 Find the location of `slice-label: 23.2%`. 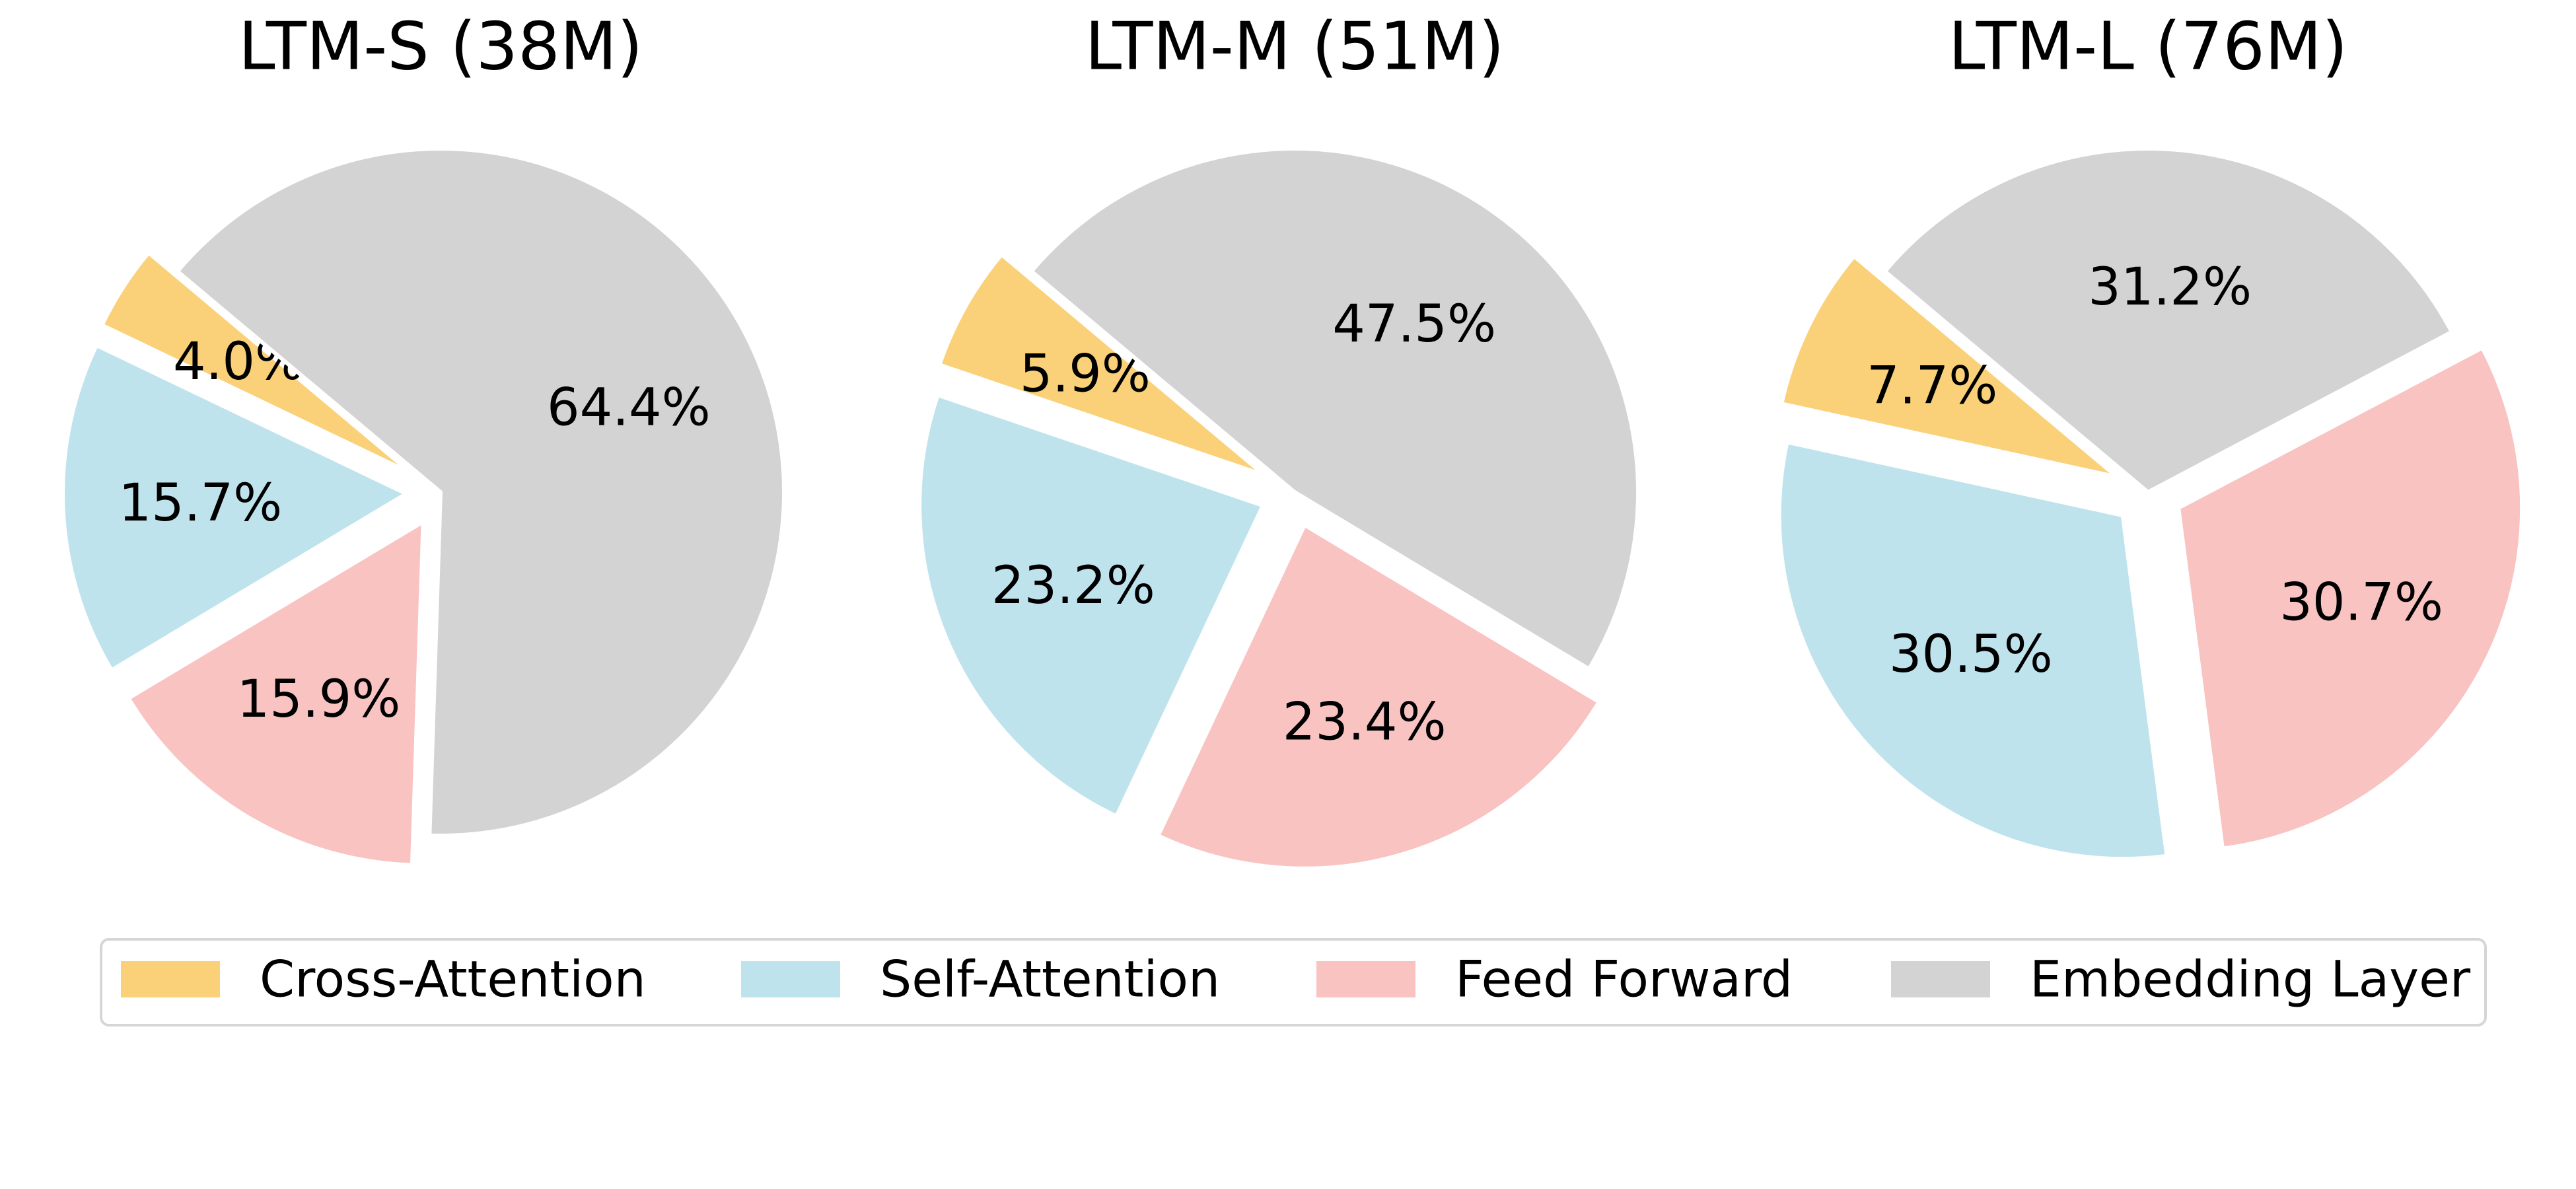

slice-label: 23.2% is located at coordinates (1073, 586).